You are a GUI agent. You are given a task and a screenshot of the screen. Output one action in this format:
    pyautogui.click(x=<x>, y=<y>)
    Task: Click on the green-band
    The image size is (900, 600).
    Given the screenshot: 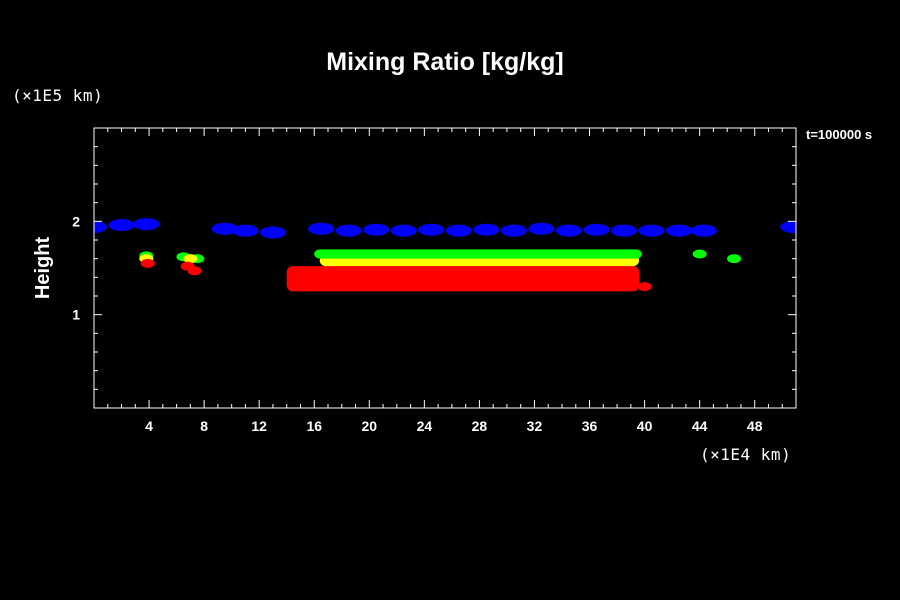 What is the action you would take?
    pyautogui.click(x=478, y=254)
    